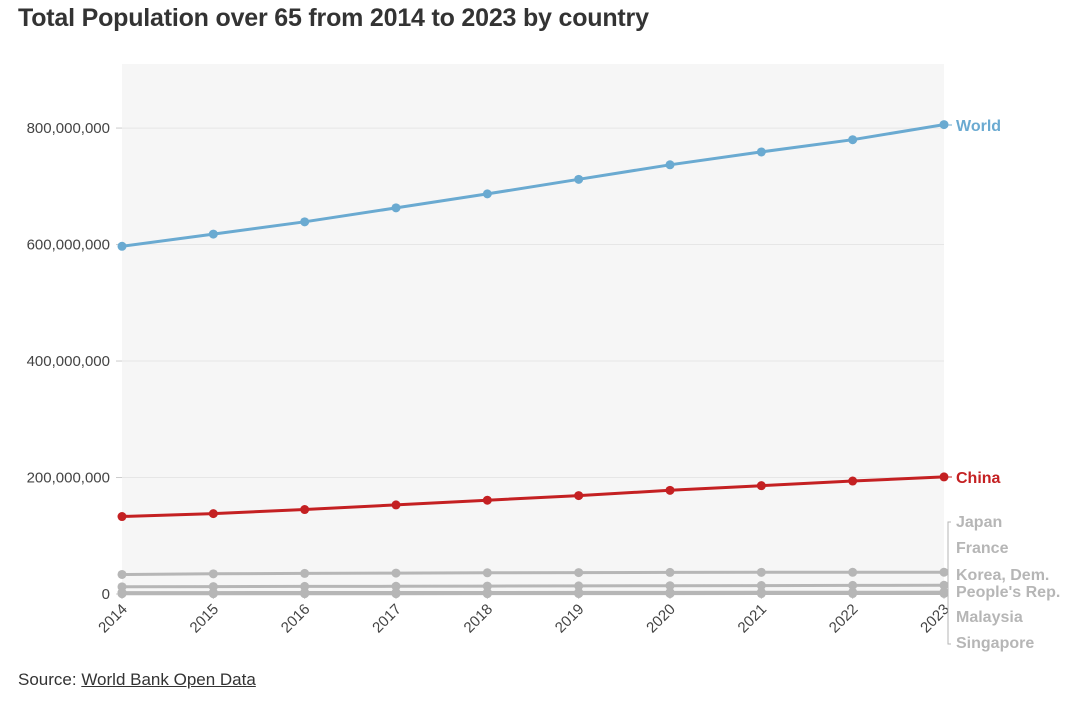 The image size is (1086, 710). I want to click on world-line, so click(533, 185).